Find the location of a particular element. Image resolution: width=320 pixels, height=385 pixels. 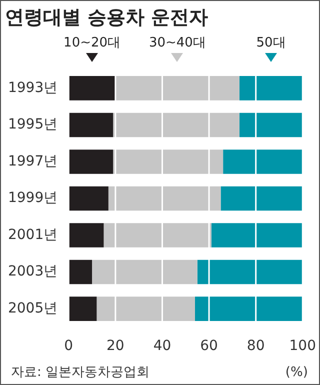

y-tick-label: 1999년 is located at coordinates (33, 198).